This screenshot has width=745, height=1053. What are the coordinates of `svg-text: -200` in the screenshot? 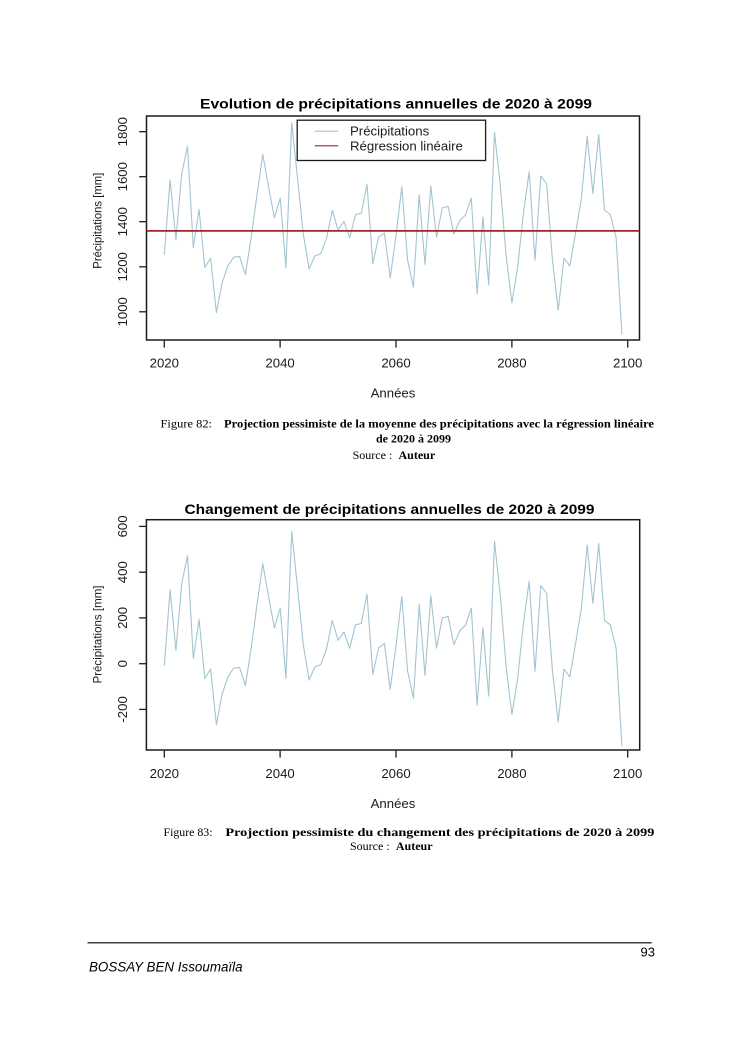 It's located at (122, 709).